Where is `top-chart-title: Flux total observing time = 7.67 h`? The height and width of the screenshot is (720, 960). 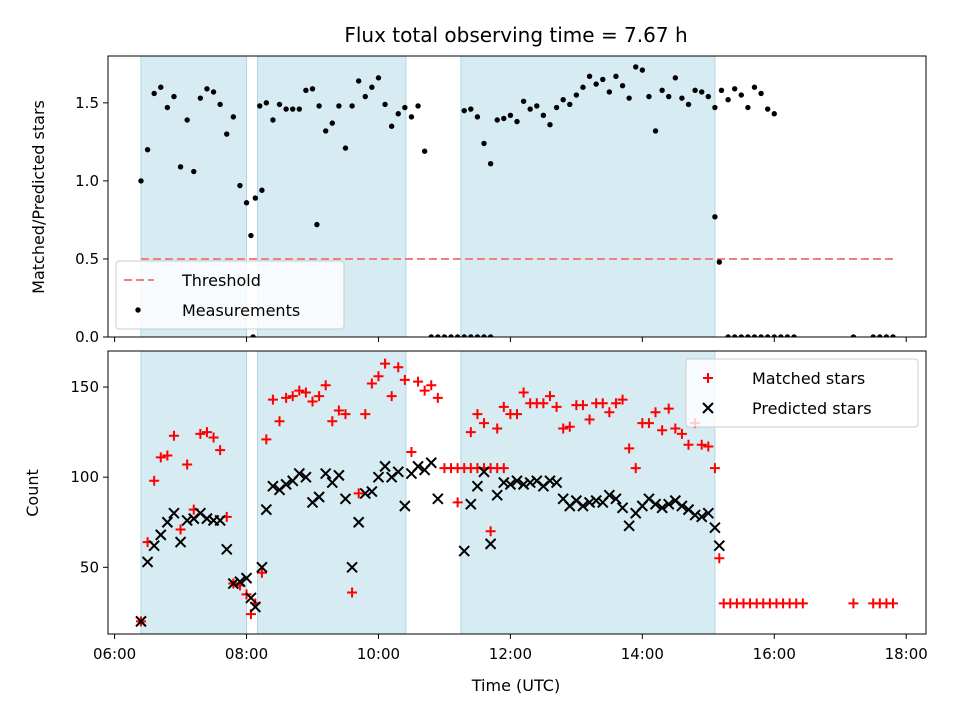 top-chart-title: Flux total observing time = 7.67 h is located at coordinates (515, 35).